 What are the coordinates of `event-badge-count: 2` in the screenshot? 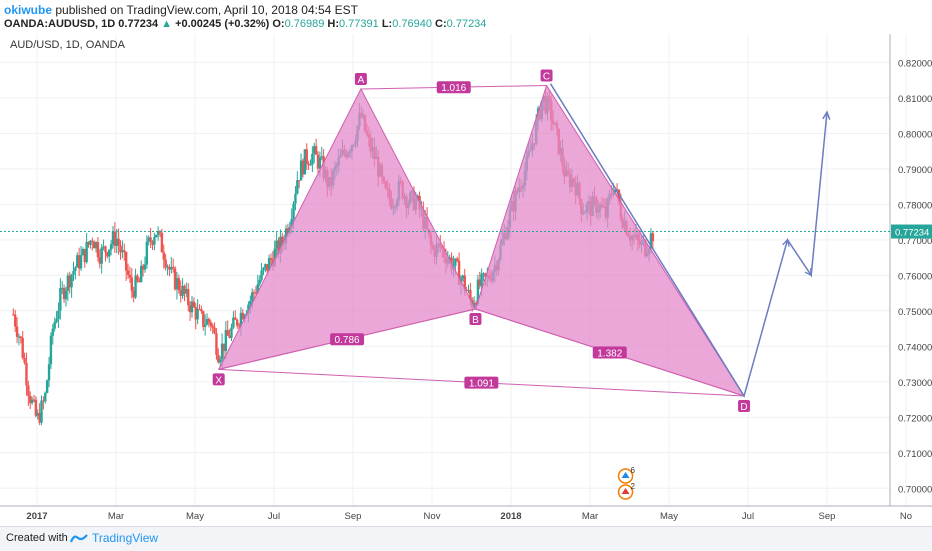 It's located at (633, 486).